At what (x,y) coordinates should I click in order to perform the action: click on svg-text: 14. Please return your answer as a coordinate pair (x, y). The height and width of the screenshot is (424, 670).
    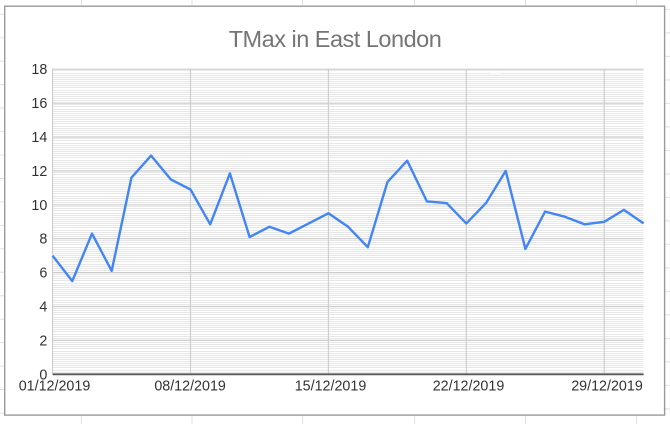
    Looking at the image, I should click on (39, 138).